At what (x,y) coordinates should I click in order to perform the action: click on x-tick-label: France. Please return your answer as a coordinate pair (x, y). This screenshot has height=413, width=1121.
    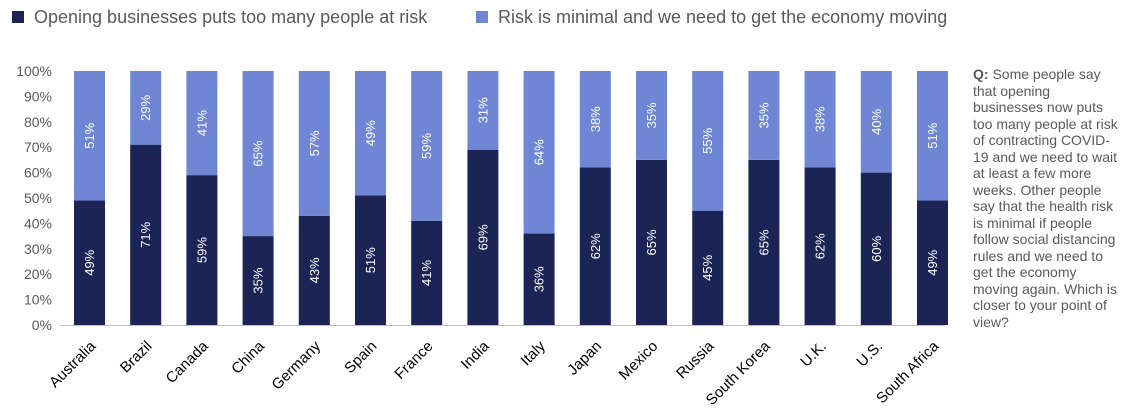
    Looking at the image, I should click on (413, 360).